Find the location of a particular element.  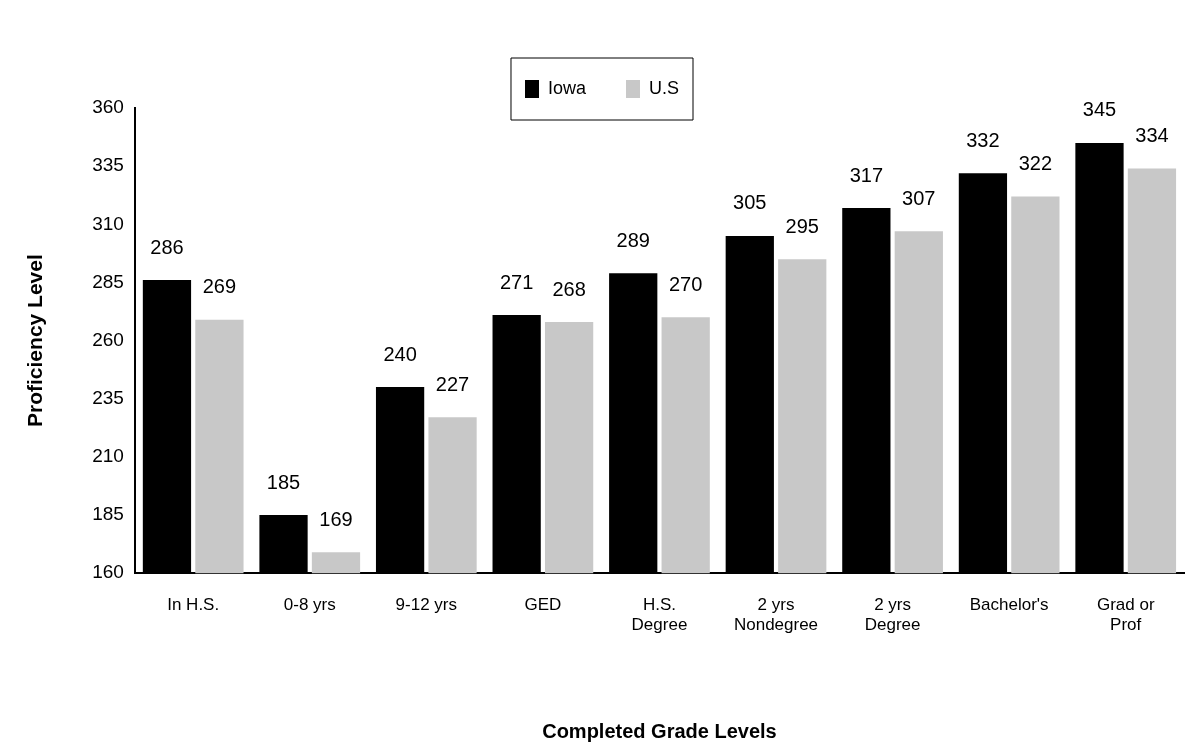

y-tick-label: 160 is located at coordinates (108, 572).